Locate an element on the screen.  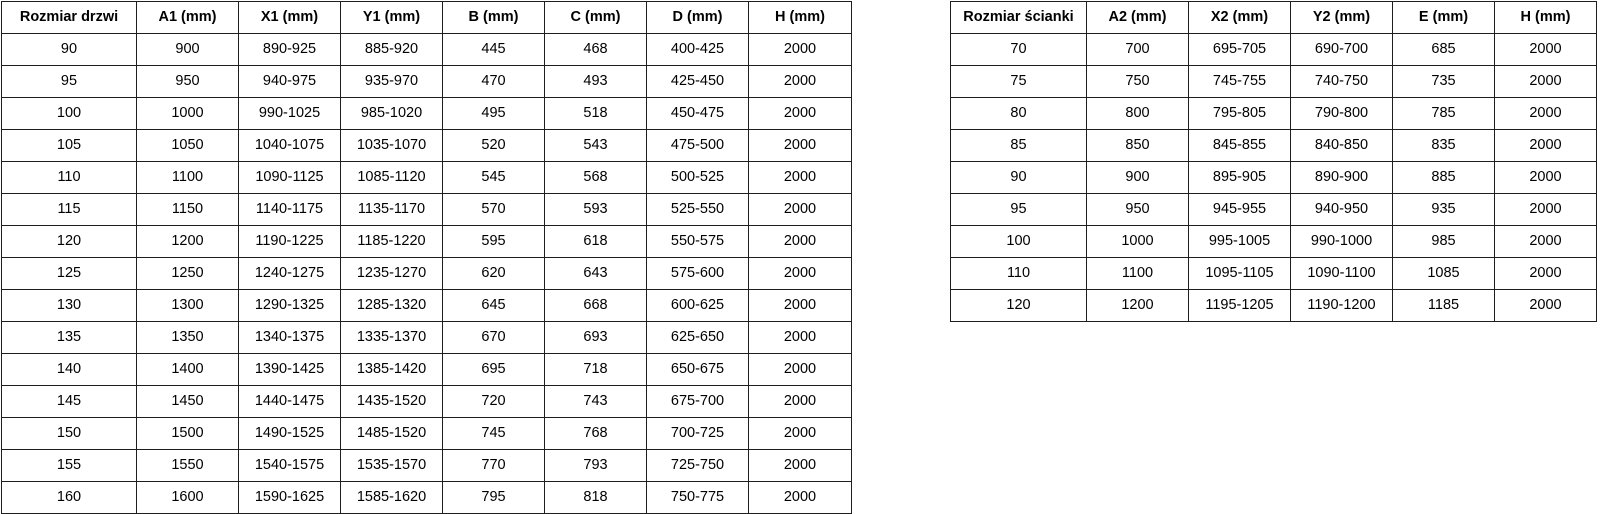
table-cell: 785 is located at coordinates (1443, 113).